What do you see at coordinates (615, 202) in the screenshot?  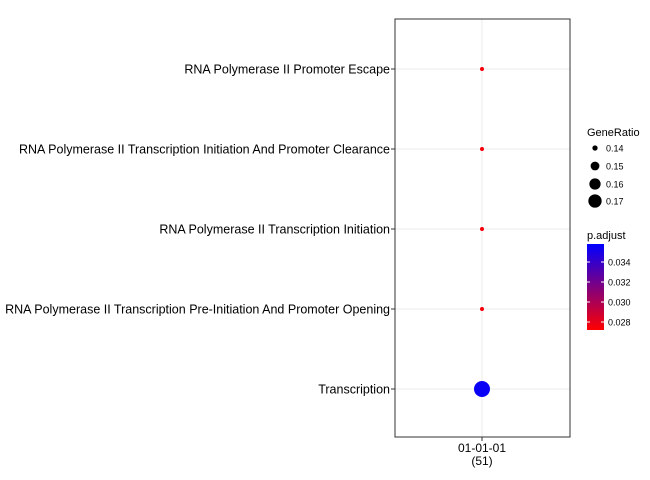 I see `size-legend-label: 0.17` at bounding box center [615, 202].